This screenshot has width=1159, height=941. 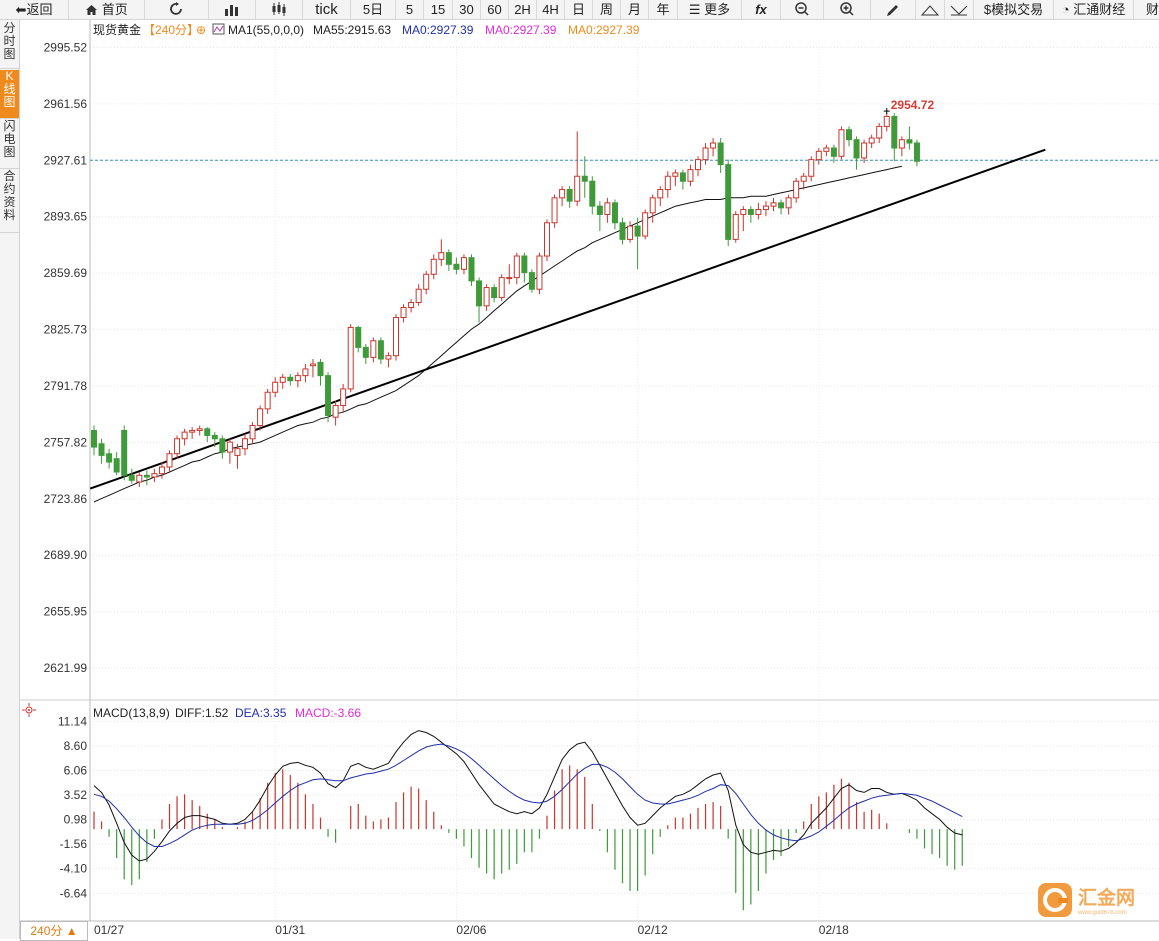 What do you see at coordinates (279, 9) in the screenshot?
I see `candle-button` at bounding box center [279, 9].